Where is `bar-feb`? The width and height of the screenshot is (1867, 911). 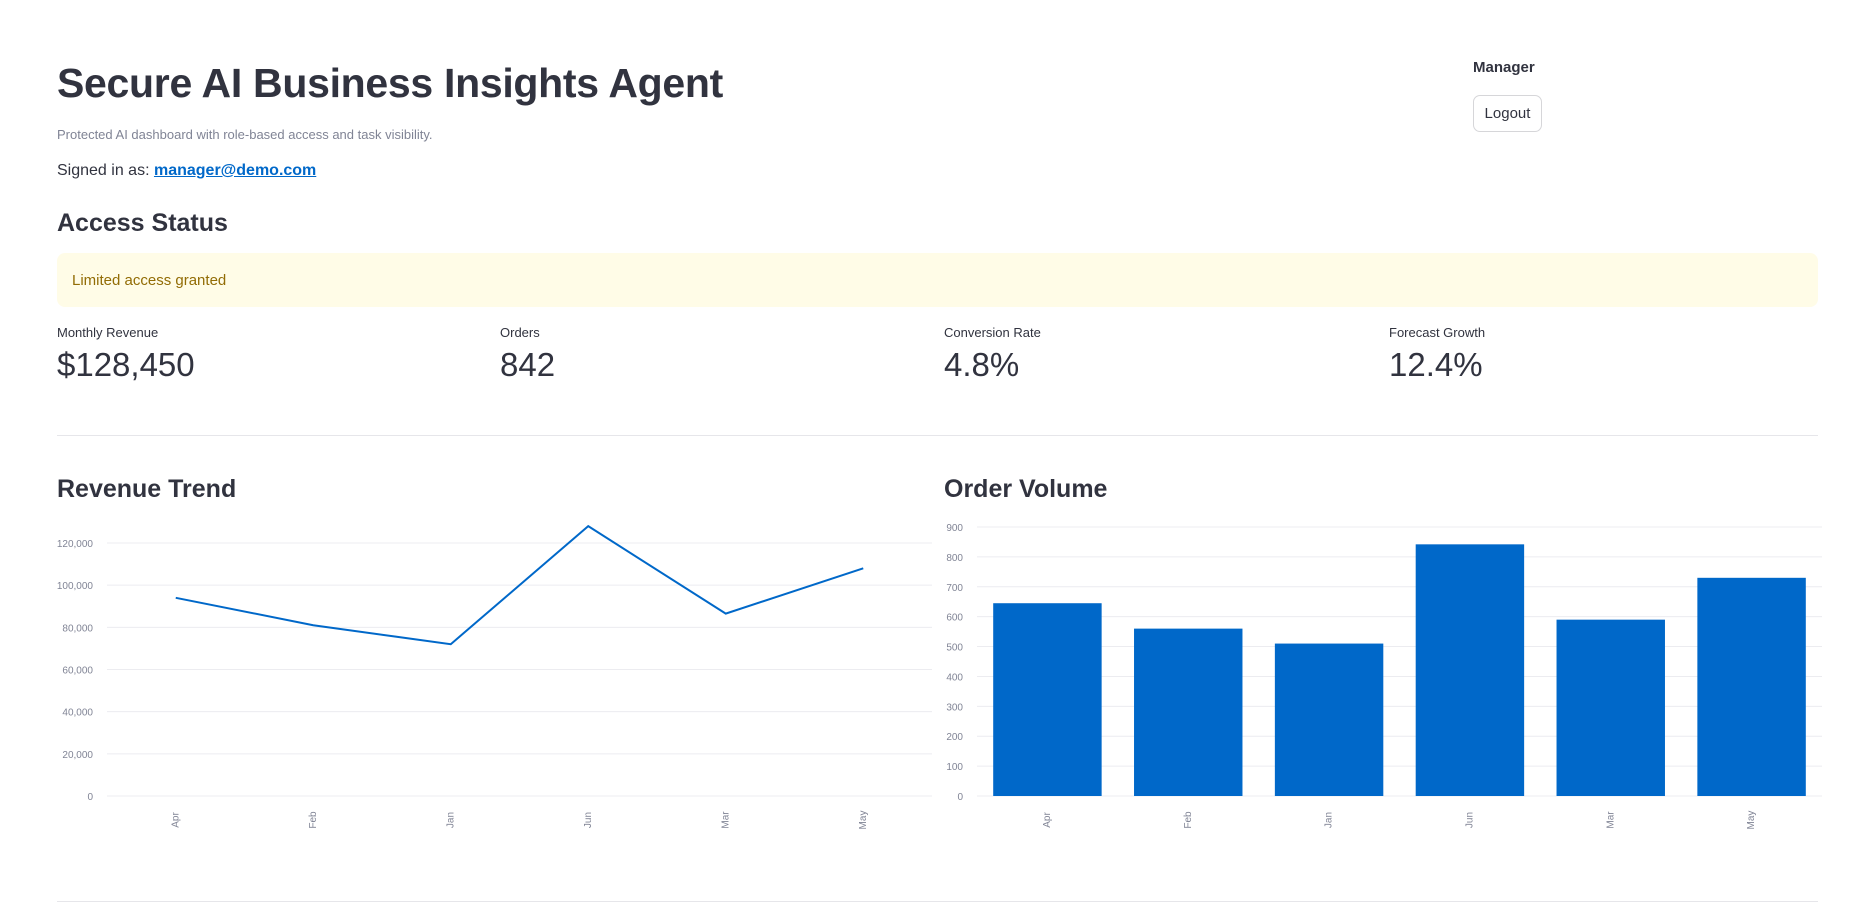
bar-feb is located at coordinates (1188, 712).